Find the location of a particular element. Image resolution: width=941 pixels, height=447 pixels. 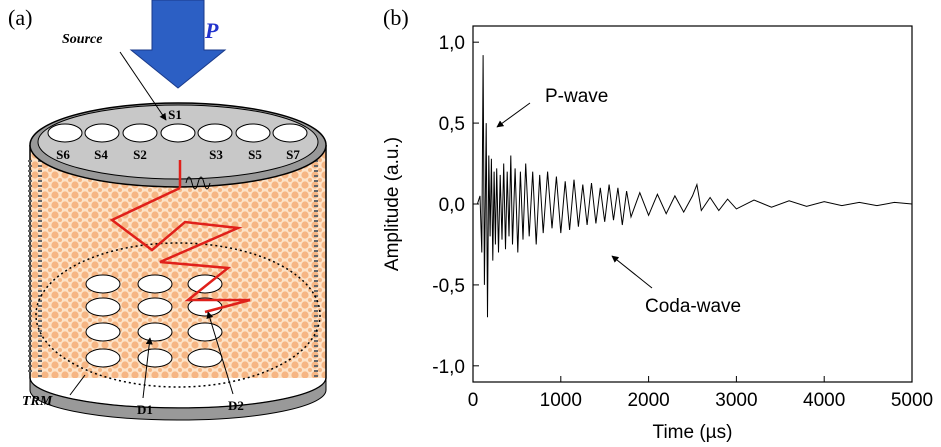

pressure-label: P is located at coordinates (211, 30).